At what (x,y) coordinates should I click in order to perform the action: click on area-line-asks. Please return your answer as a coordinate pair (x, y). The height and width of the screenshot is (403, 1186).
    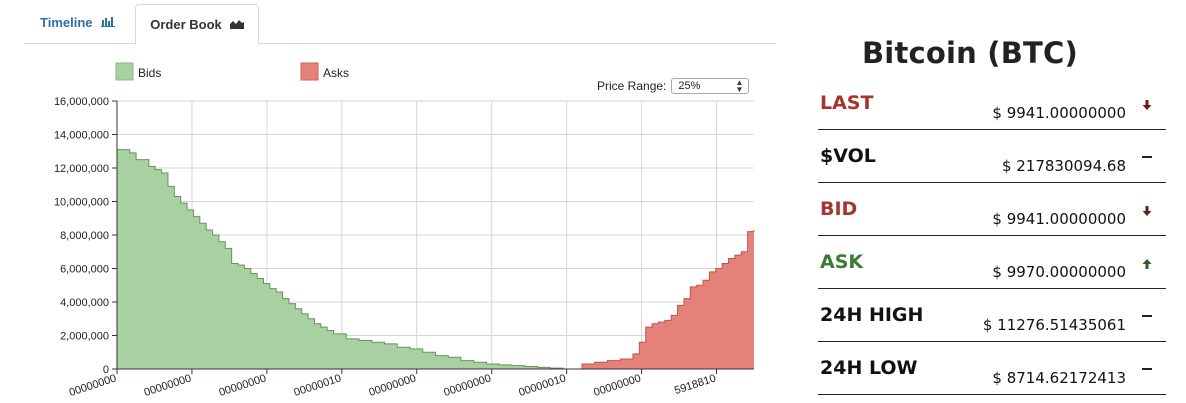
    Looking at the image, I should click on (662, 299).